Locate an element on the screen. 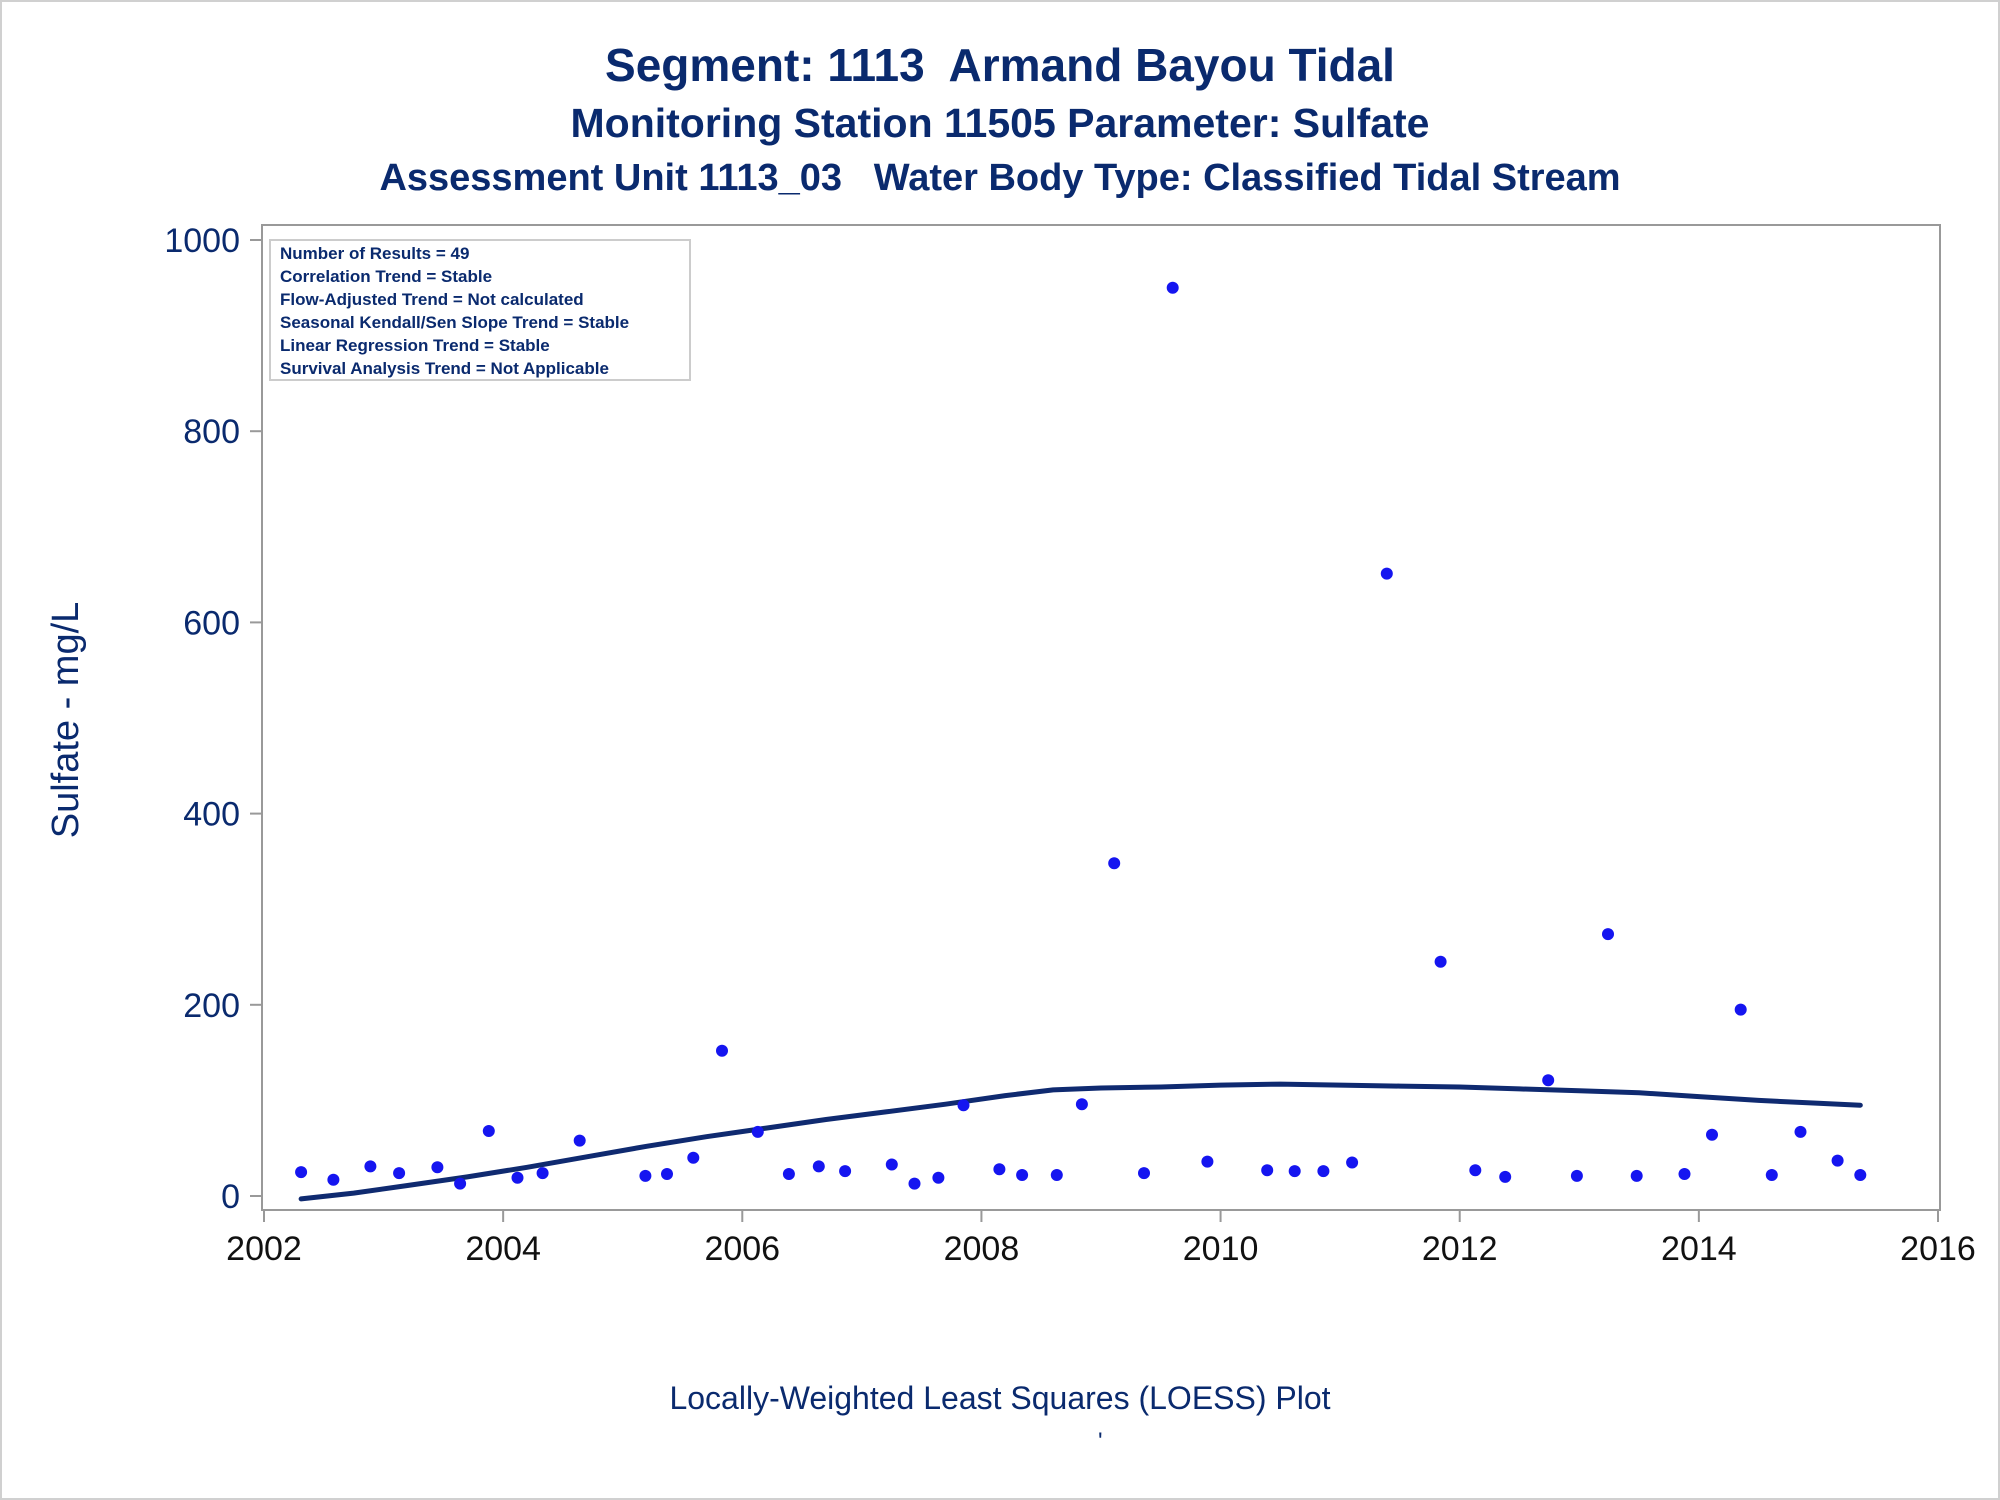 Image resolution: width=2000 pixels, height=1500 pixels. y-tick-label: 400 is located at coordinates (211, 815).